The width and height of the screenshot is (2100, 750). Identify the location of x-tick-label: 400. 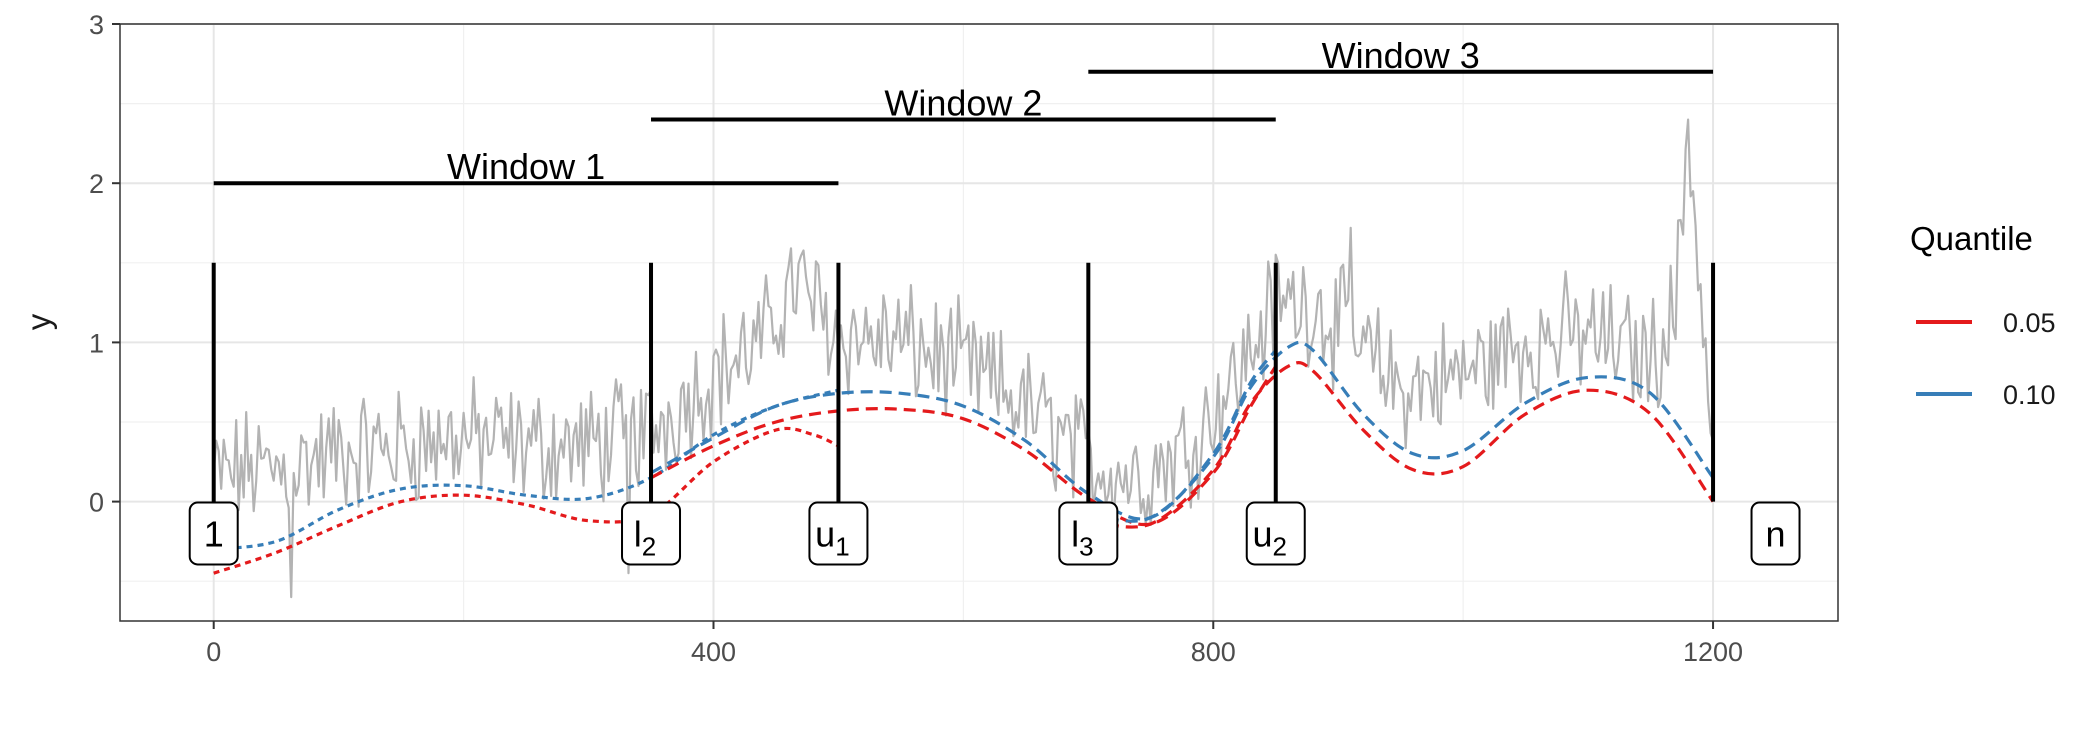
(713, 652).